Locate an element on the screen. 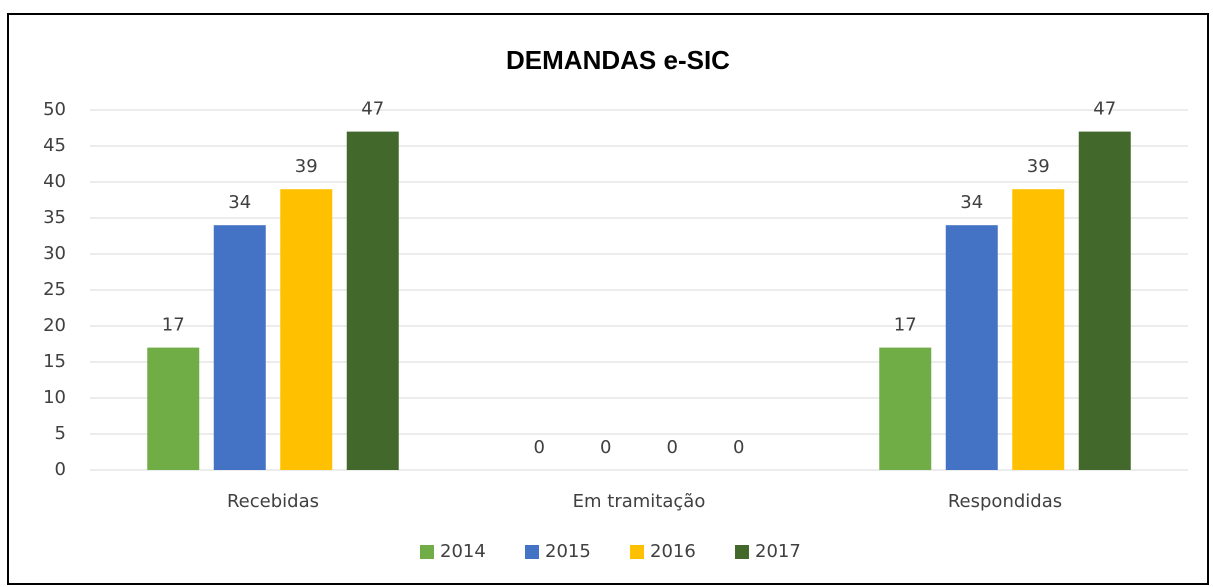  y-tick-label: 25 is located at coordinates (54, 289).